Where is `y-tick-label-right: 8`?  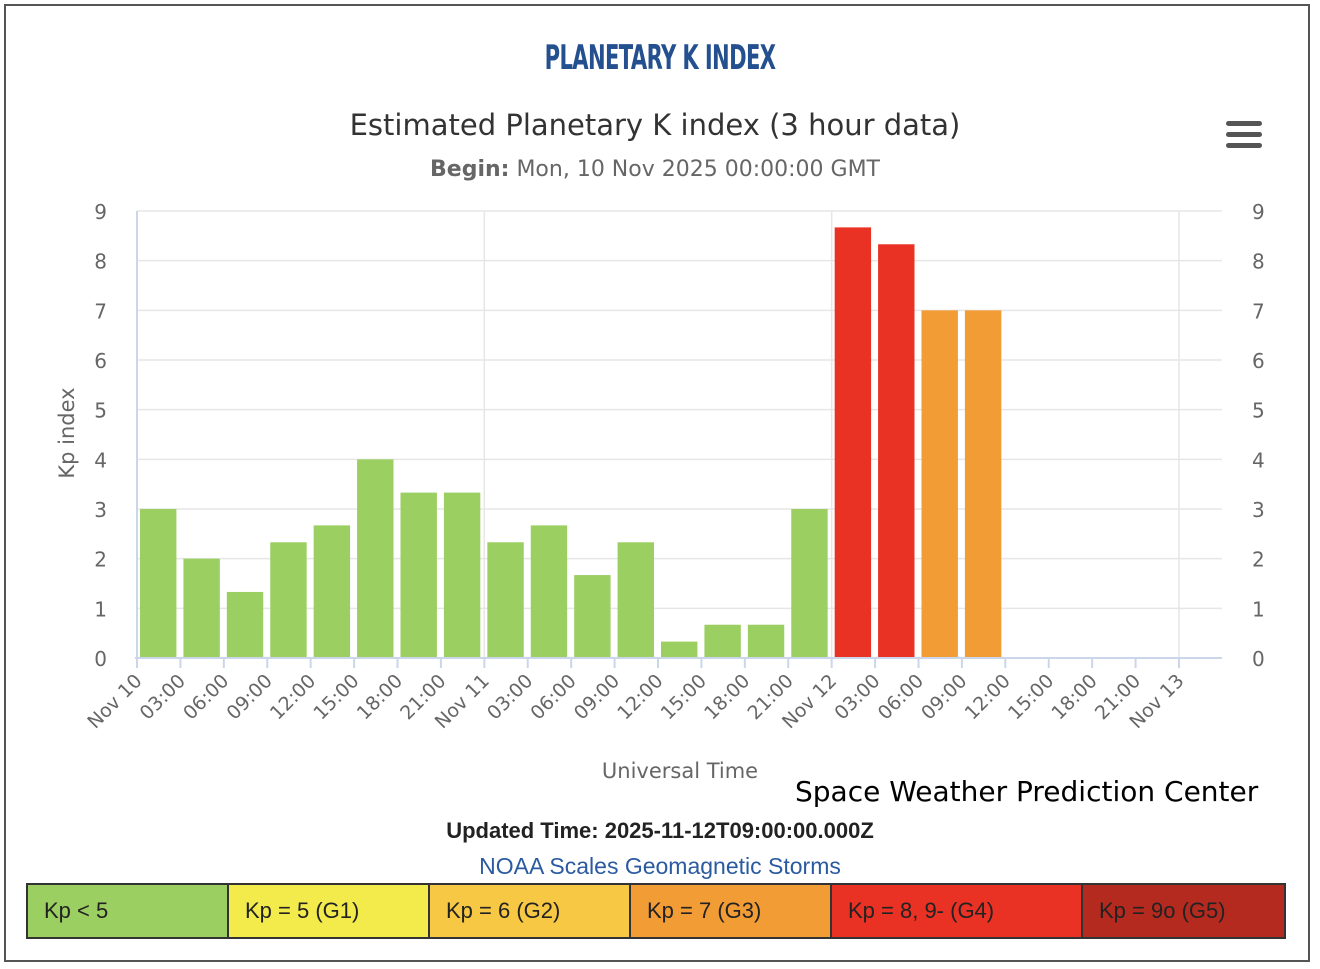
y-tick-label-right: 8 is located at coordinates (1258, 262).